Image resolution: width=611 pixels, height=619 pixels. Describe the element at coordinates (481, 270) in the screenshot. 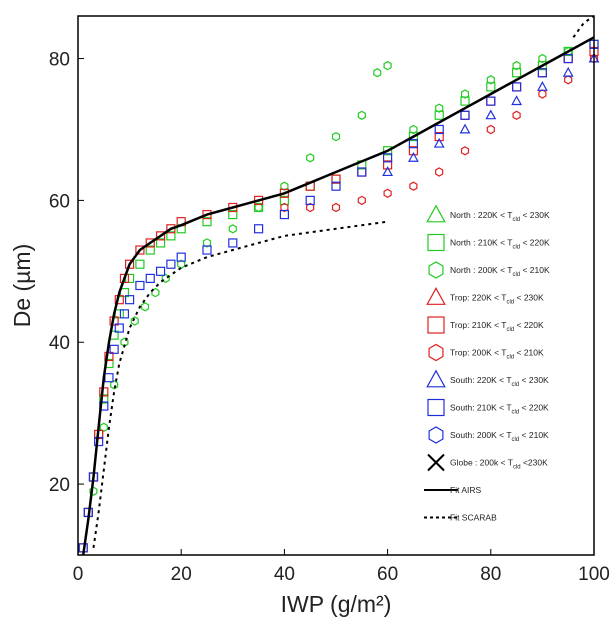

I see `legend-entry-name: North : 200K < T` at that location.